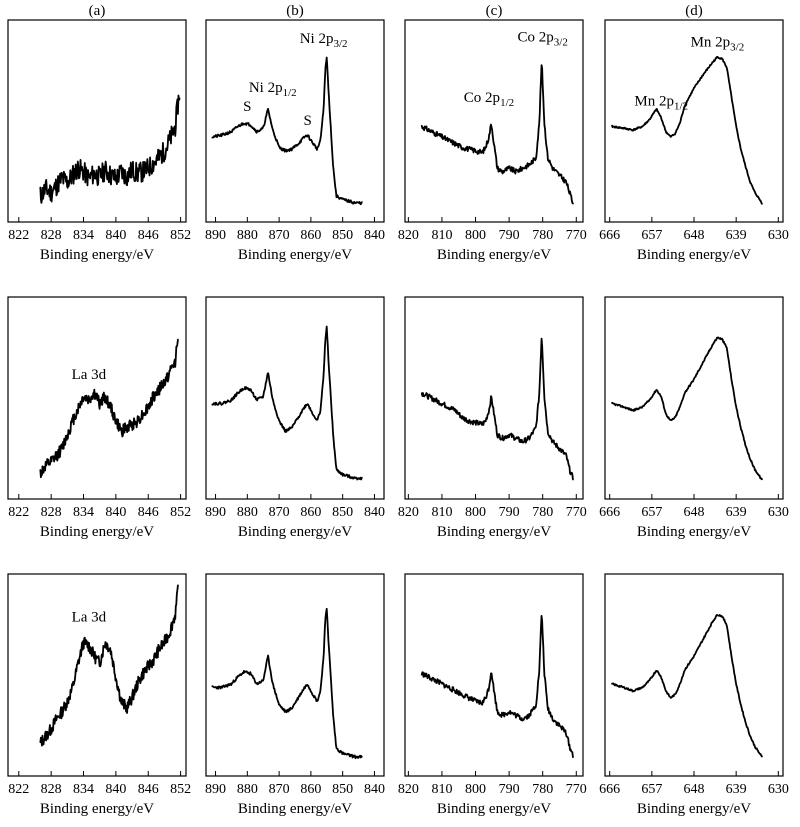  What do you see at coordinates (543, 38) in the screenshot?
I see `peak-annotation: Co 2p3/2` at bounding box center [543, 38].